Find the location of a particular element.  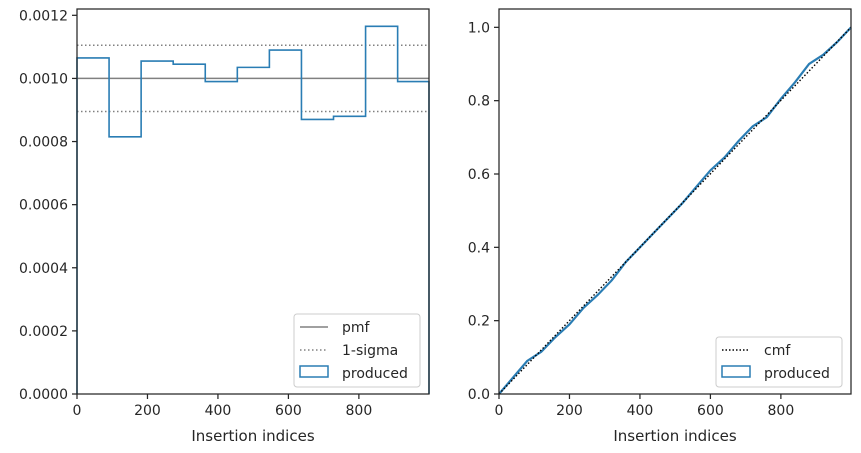

left-legend-box is located at coordinates (357, 350).